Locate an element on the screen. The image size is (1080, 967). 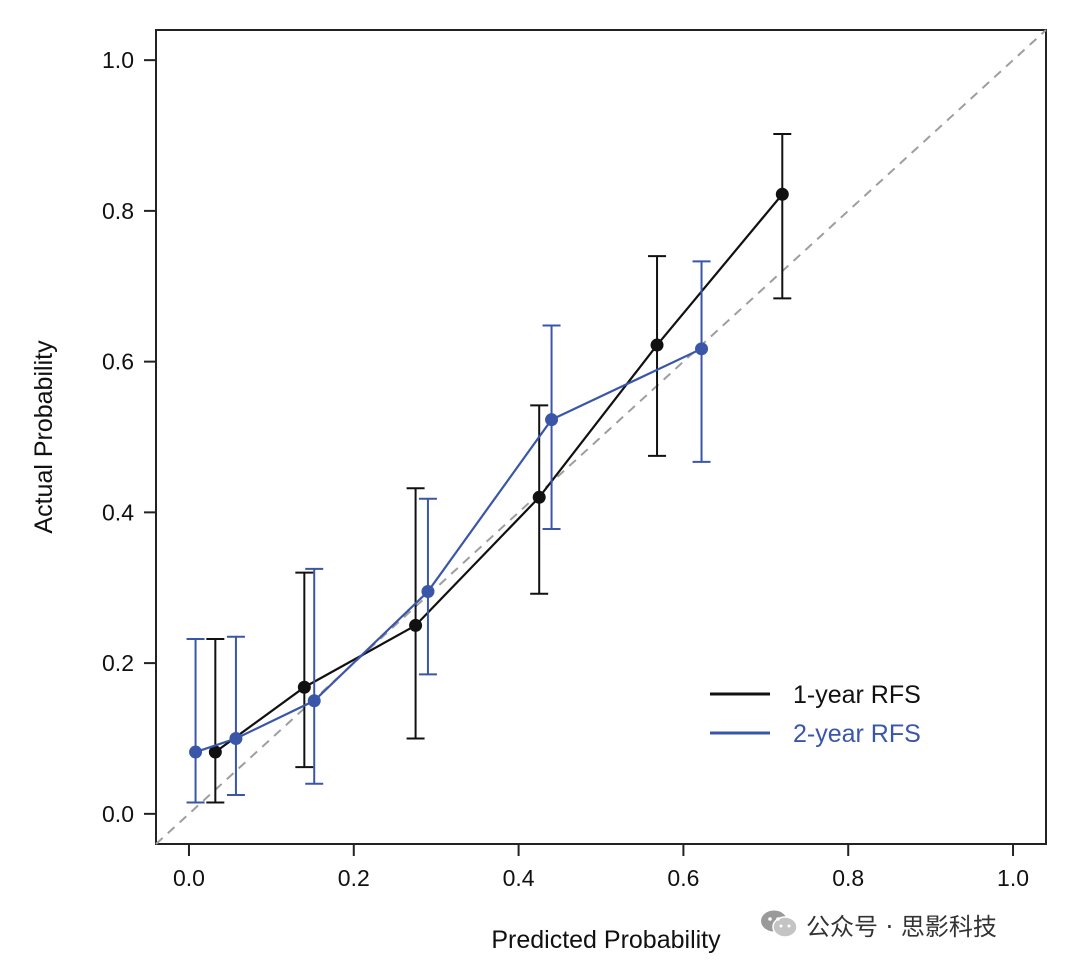
y-tick-label: 0.8 is located at coordinates (118, 211).